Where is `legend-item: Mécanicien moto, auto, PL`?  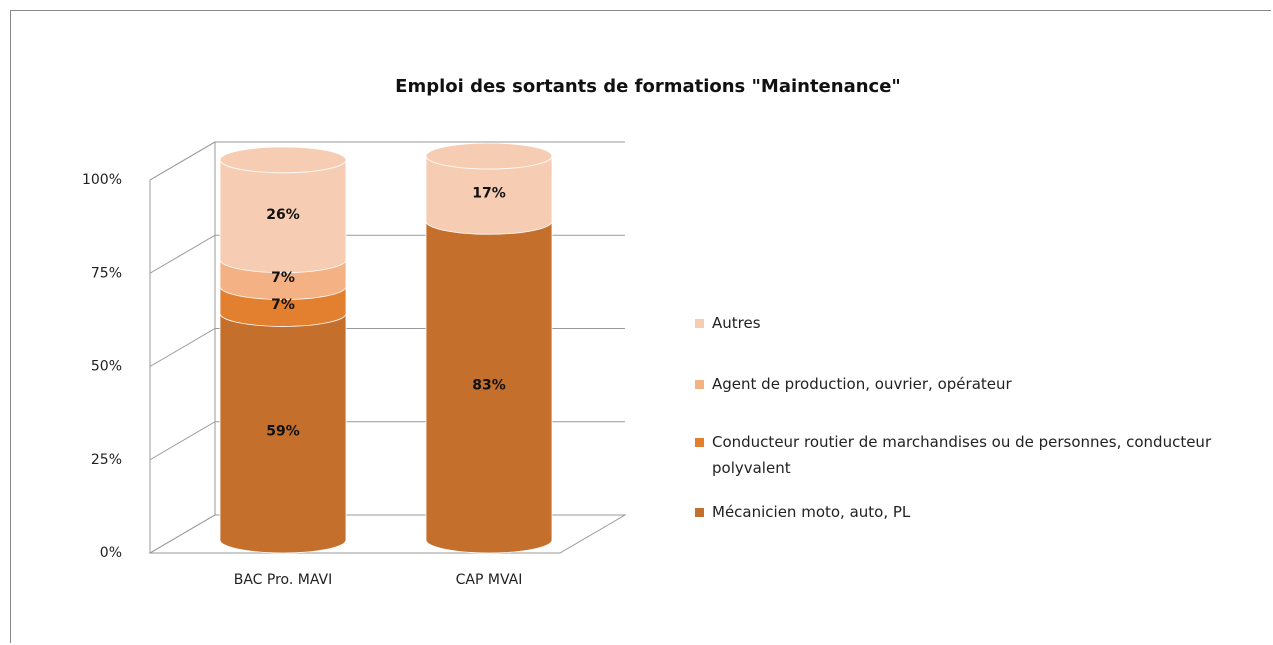
legend-item: Mécanicien moto, auto, PL is located at coordinates (802, 512).